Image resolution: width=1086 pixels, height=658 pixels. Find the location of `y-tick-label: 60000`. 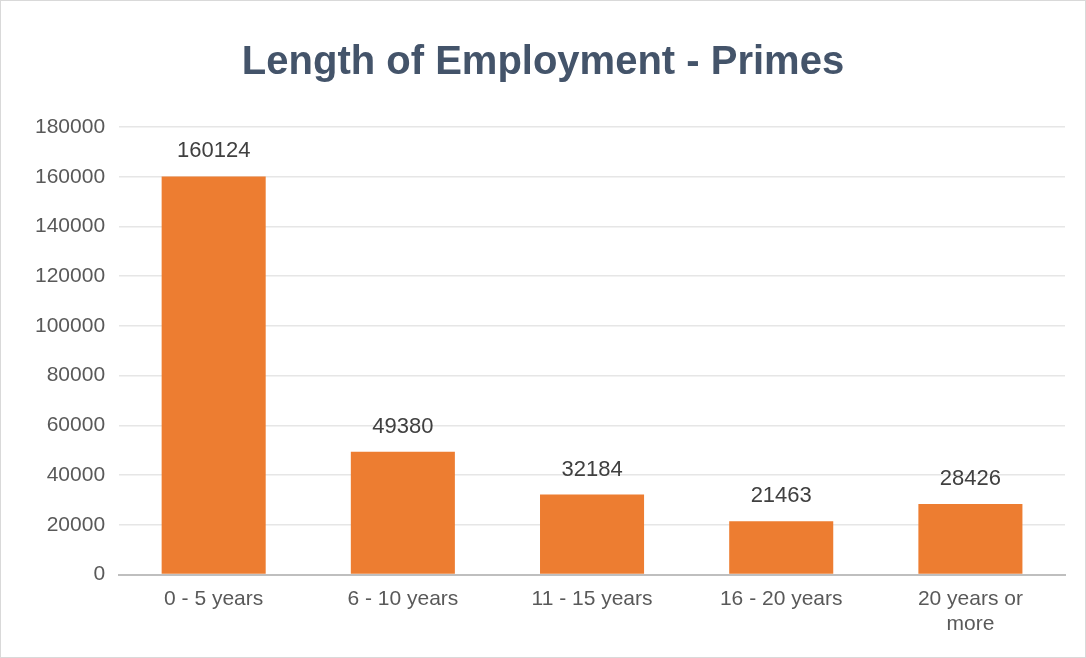

y-tick-label: 60000 is located at coordinates (76, 424).